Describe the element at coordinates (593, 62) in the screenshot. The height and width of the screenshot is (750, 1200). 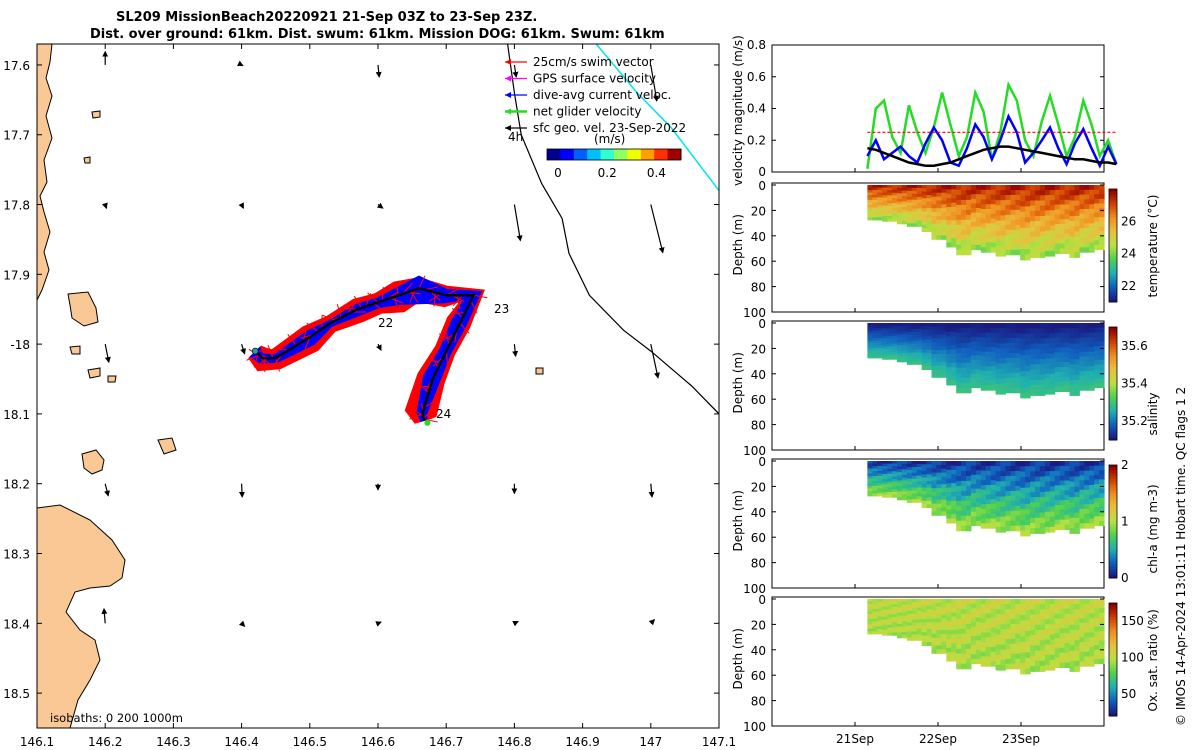
I see `legend-label: 25cm/s swim vector` at that location.